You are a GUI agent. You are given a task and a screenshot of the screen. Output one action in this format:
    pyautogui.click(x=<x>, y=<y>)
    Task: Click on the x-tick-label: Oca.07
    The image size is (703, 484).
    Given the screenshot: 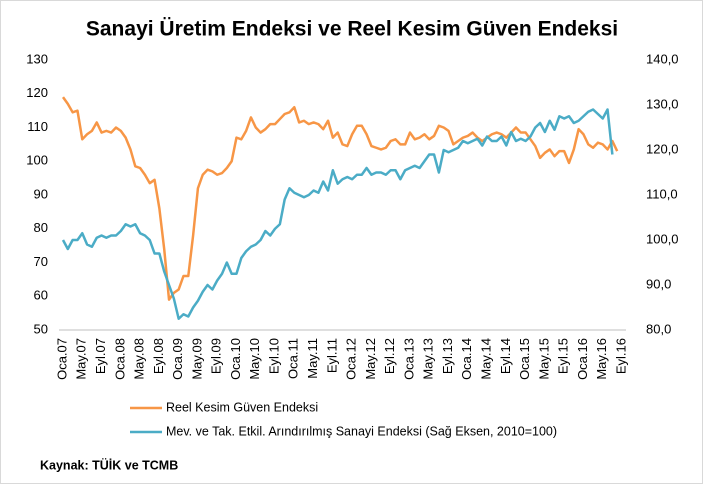 What is the action you would take?
    pyautogui.click(x=61, y=359)
    